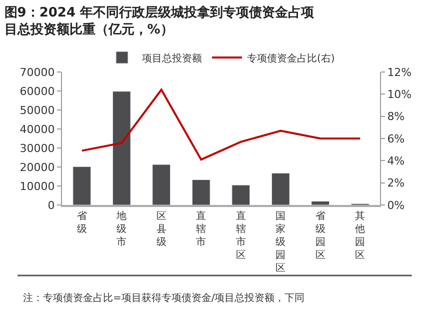 Image resolution: width=430 pixels, height=330 pixels. What do you see at coordinates (121, 229) in the screenshot?
I see `x-tick-label: 地级市` at bounding box center [121, 229].